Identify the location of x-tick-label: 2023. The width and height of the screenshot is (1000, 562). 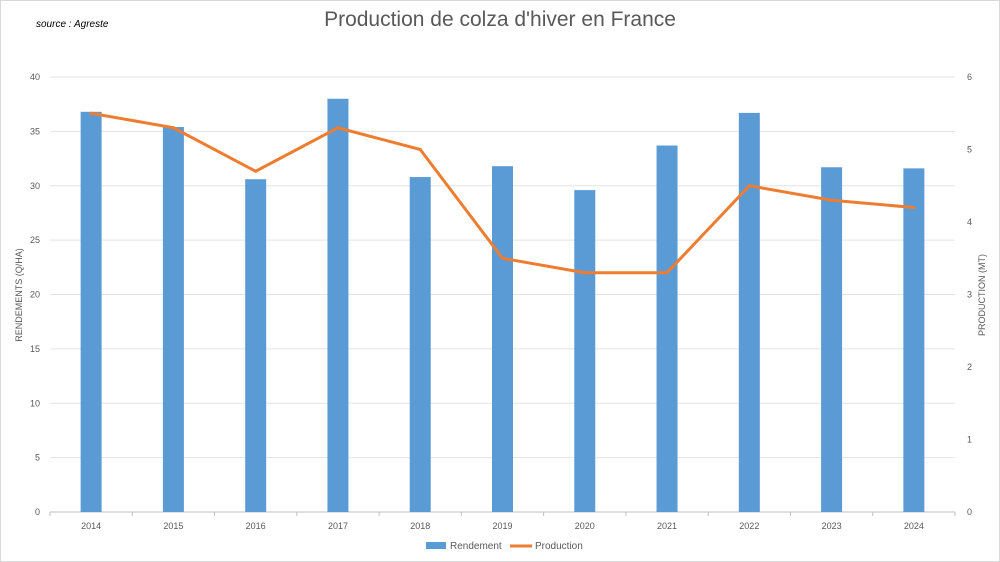
(832, 526).